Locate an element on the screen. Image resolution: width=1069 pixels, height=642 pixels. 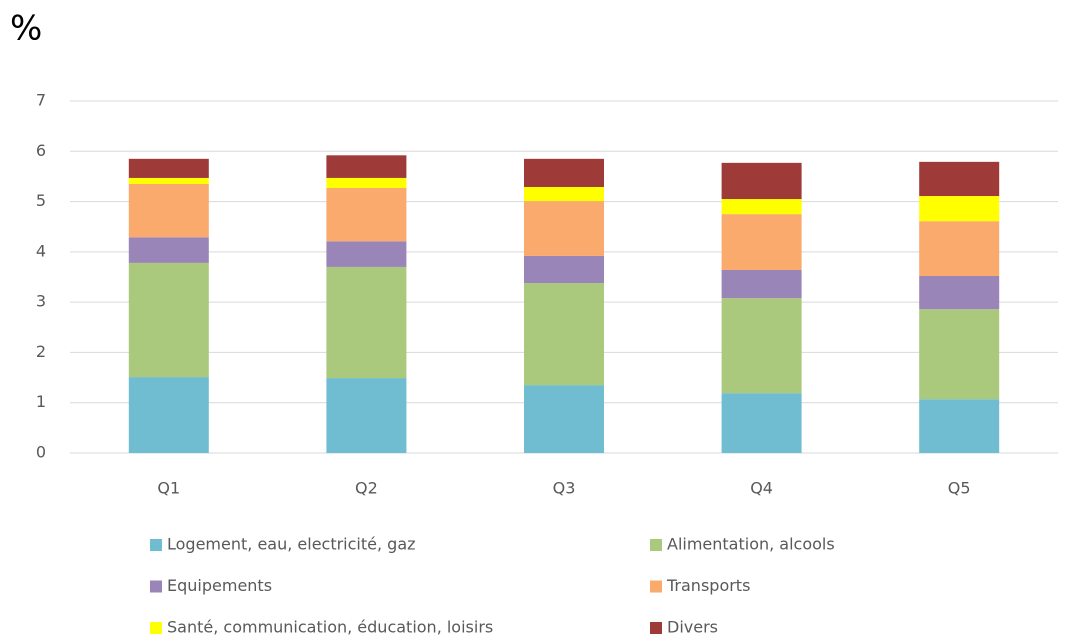
y-tick-label: 4 is located at coordinates (41, 250).